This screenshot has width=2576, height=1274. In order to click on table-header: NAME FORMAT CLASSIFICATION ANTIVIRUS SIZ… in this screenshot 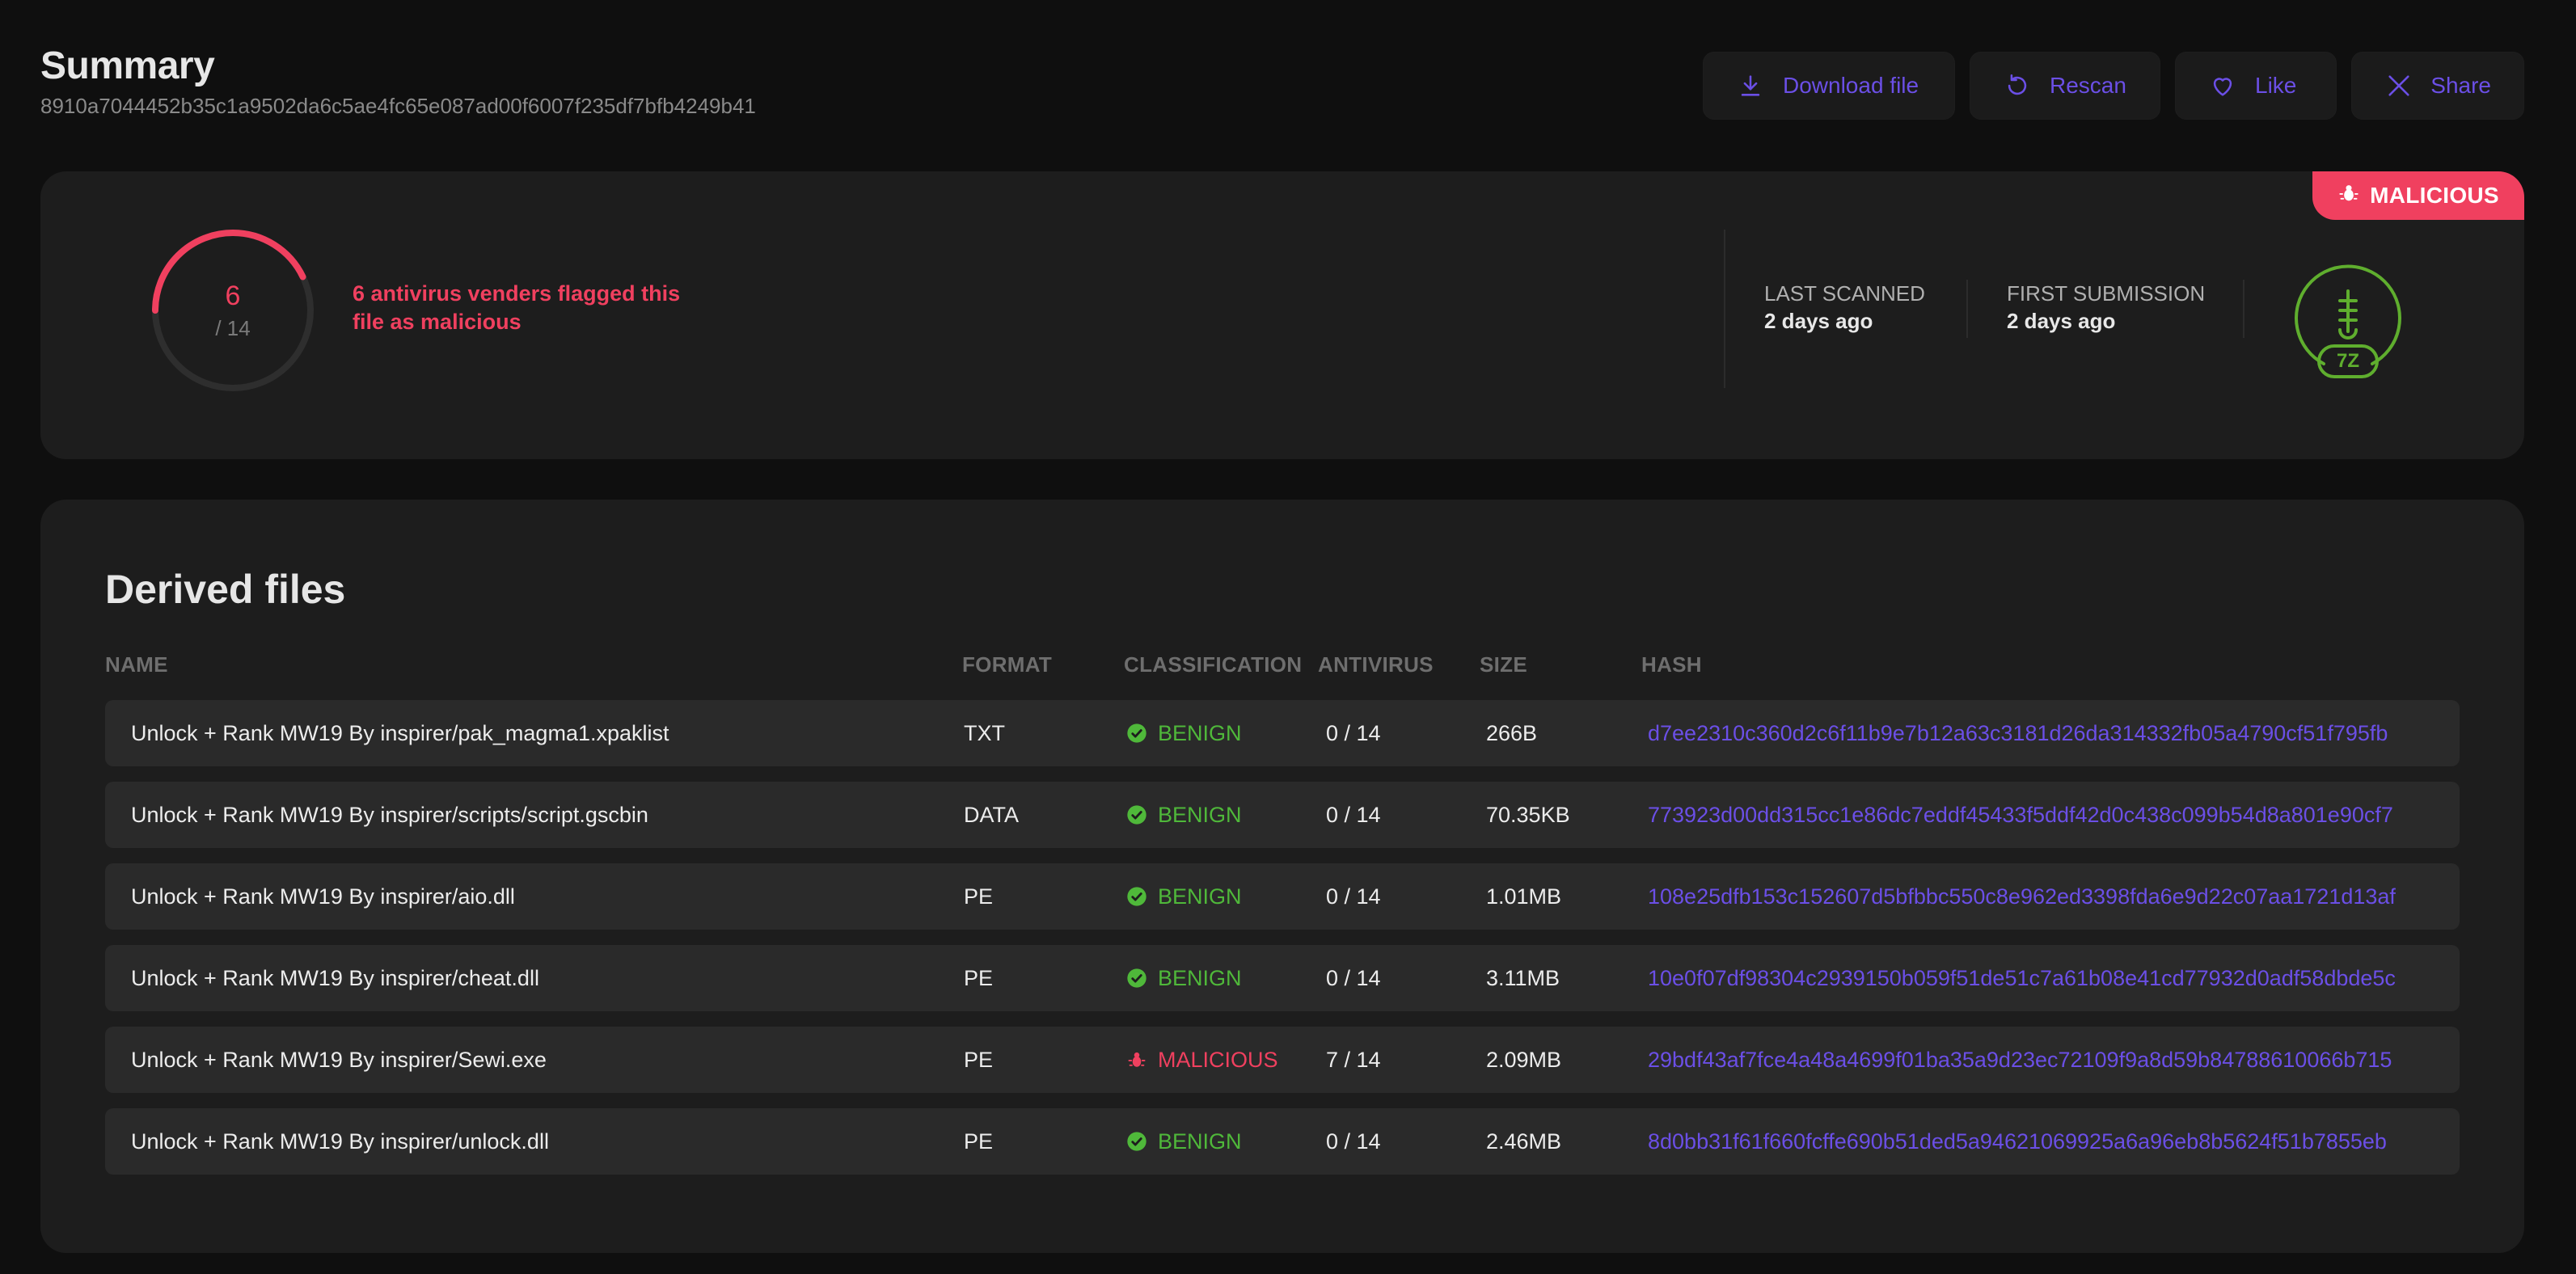, I will do `click(1282, 665)`.